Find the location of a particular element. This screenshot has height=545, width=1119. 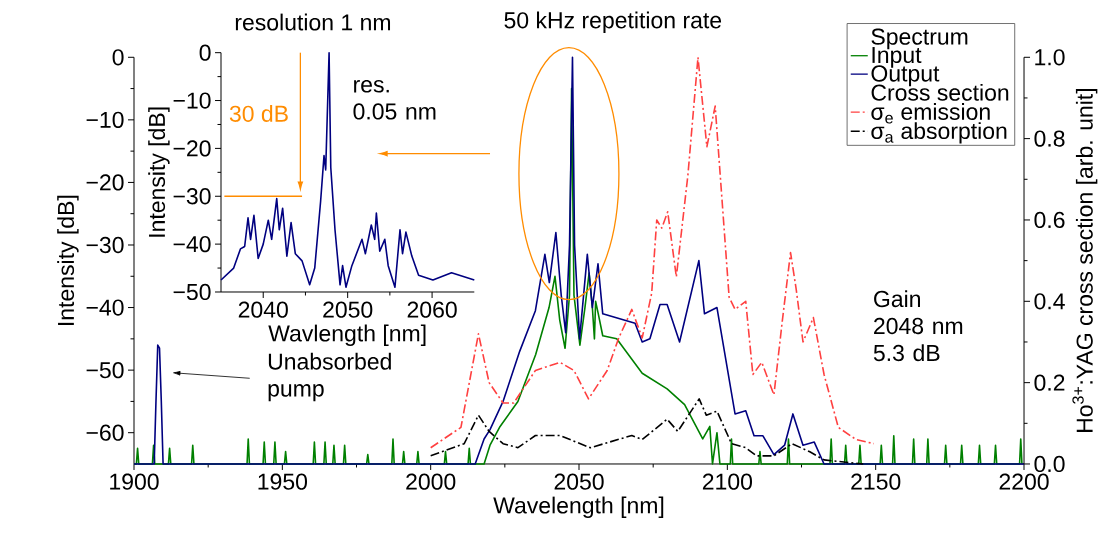

y2-tick-label: 0.4 is located at coordinates (1049, 301).